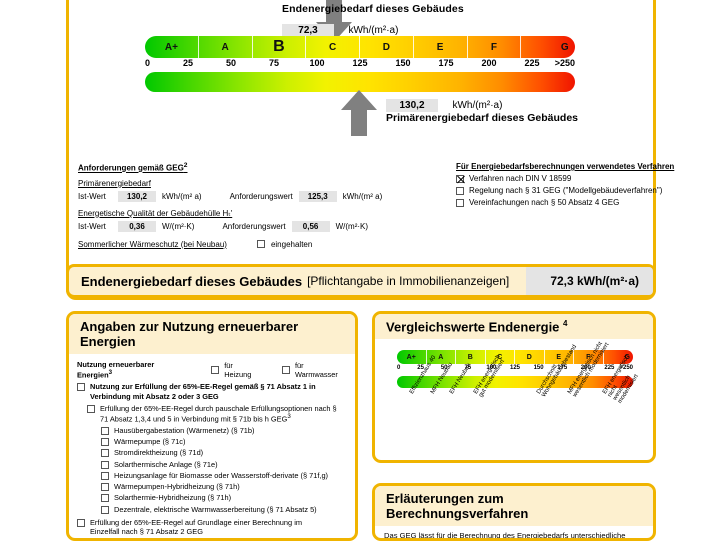  What do you see at coordinates (333, 47) in the screenshot?
I see `energy-class-C: C` at bounding box center [333, 47].